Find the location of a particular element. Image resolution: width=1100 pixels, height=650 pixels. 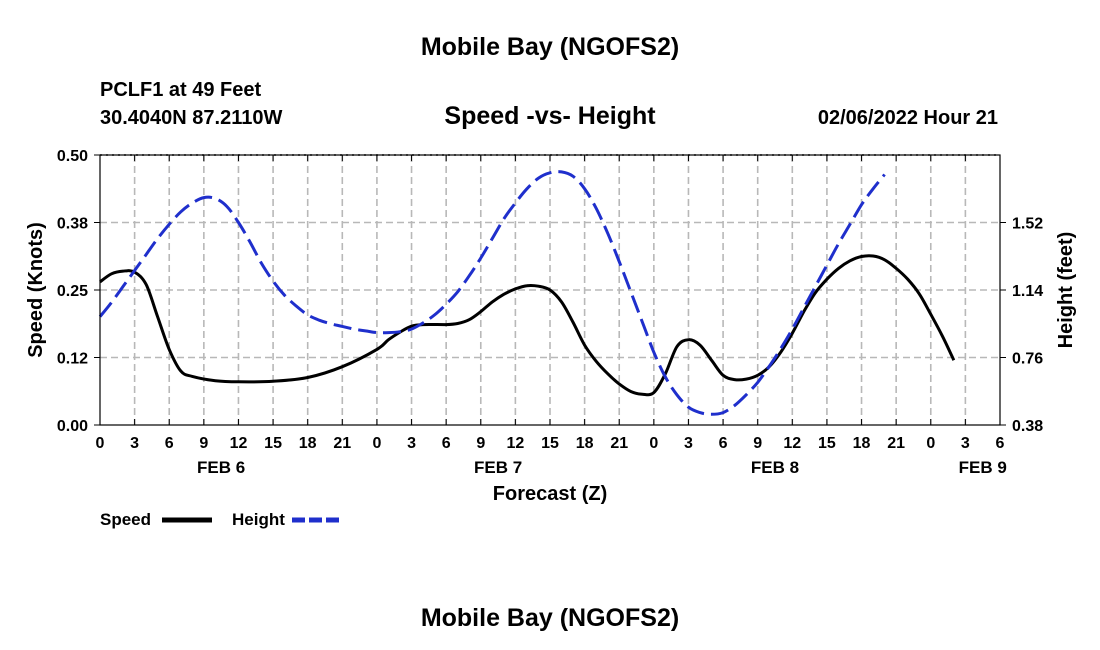

datetime-label: 02/06/2022 Hour 21 is located at coordinates (908, 118).